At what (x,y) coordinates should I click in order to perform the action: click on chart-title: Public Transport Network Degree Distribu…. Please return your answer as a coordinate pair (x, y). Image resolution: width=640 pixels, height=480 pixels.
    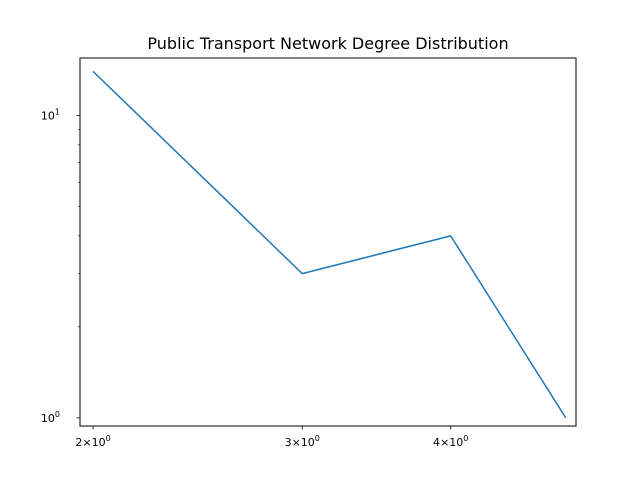
    Looking at the image, I should click on (327, 43).